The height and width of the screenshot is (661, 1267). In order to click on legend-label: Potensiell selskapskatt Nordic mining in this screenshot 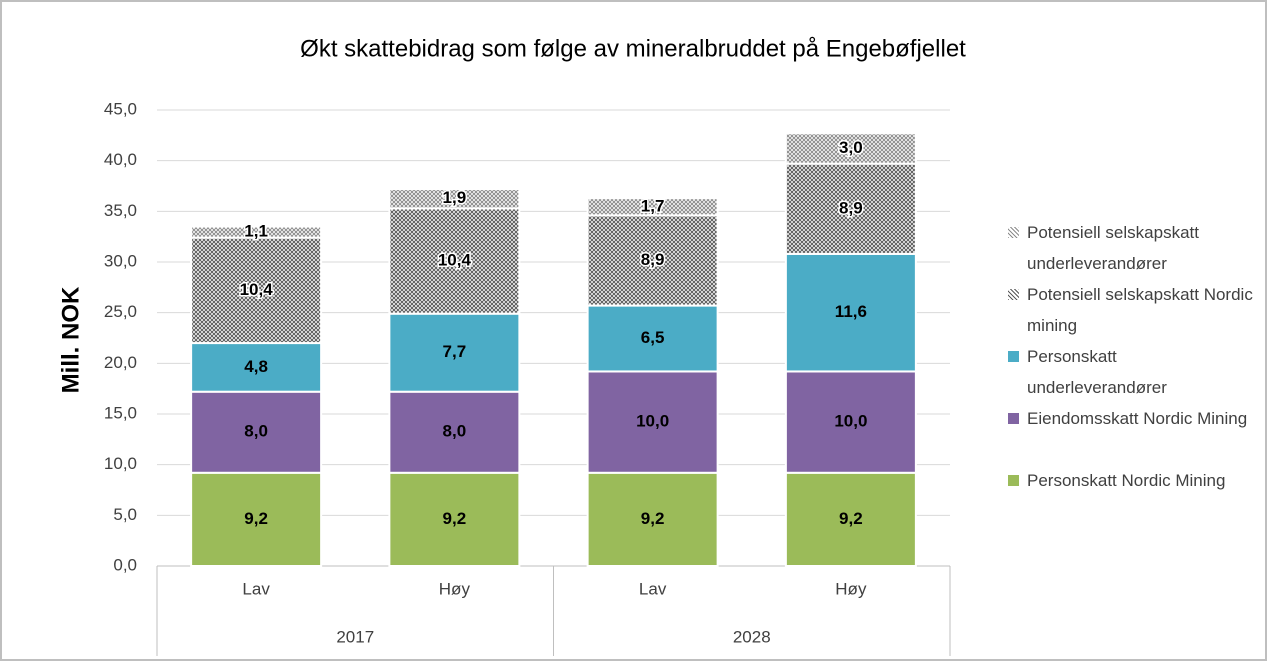, I will do `click(1140, 310)`.